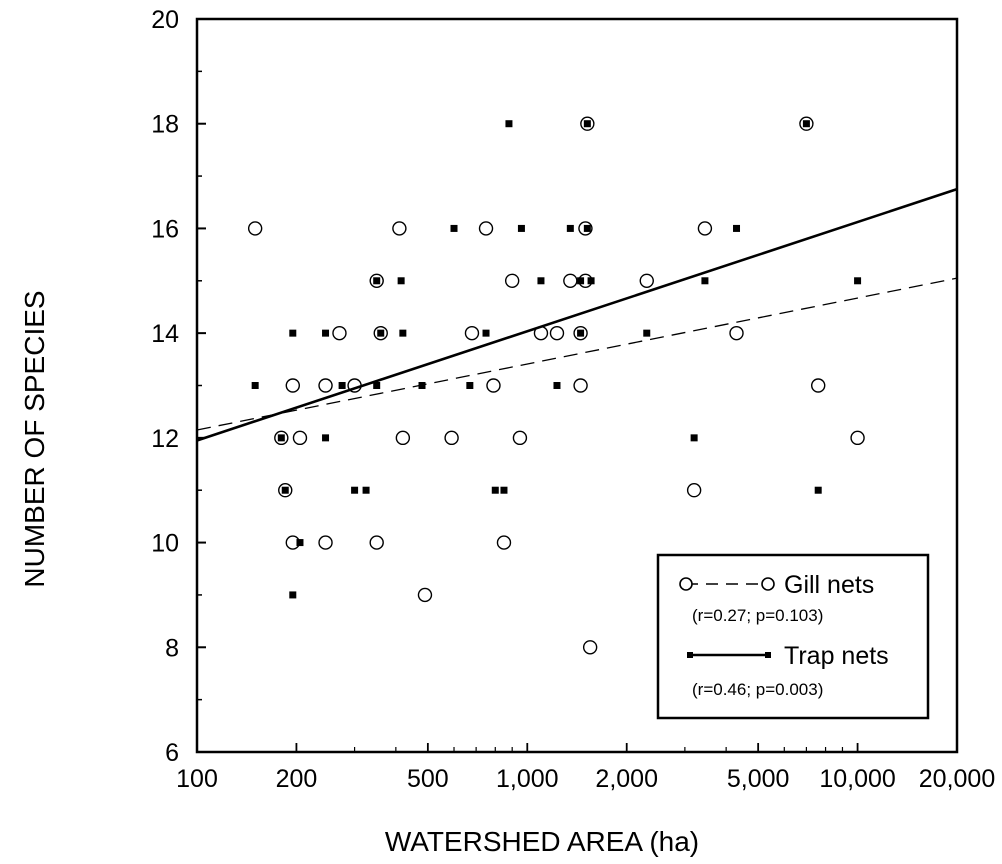  What do you see at coordinates (165, 544) in the screenshot?
I see `y-tick-label: 10` at bounding box center [165, 544].